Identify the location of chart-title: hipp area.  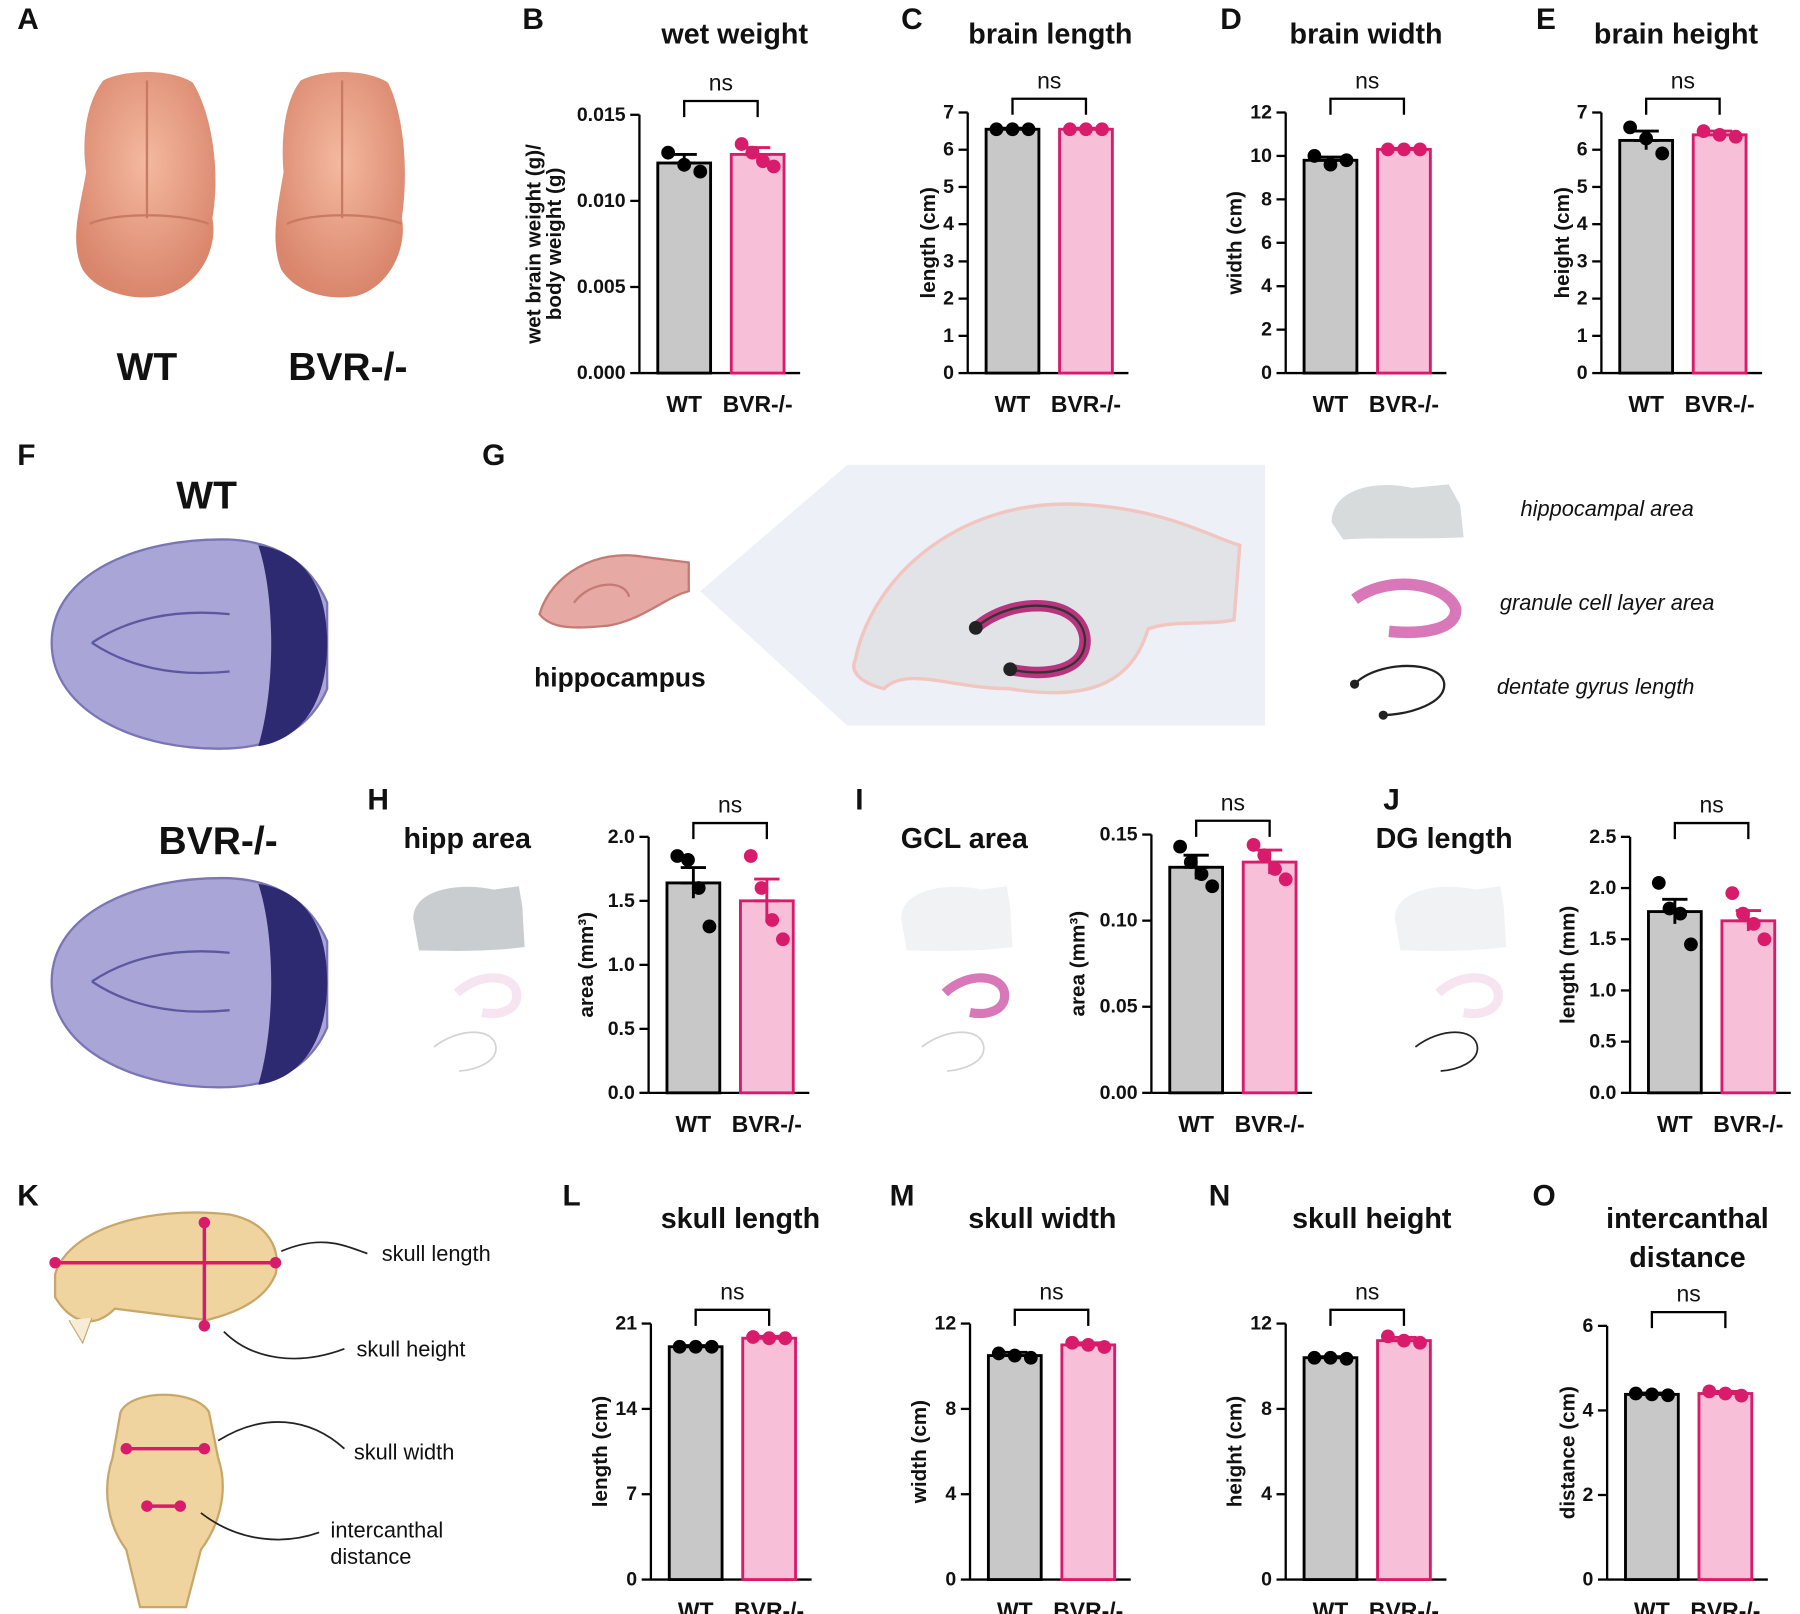
(467, 839).